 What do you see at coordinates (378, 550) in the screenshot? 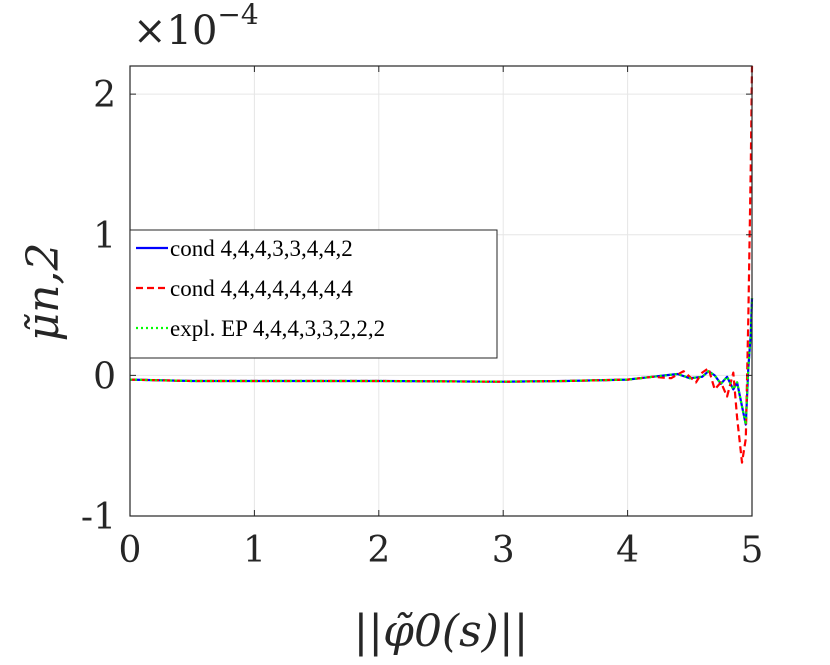
I see `x-tick-label: 2` at bounding box center [378, 550].